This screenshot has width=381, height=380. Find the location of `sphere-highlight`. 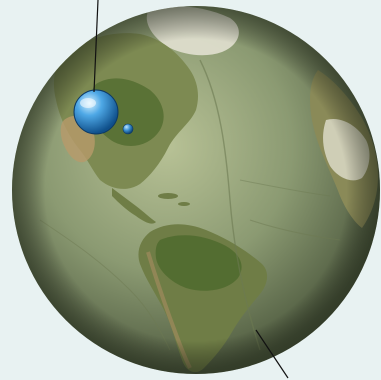

sphere-highlight is located at coordinates (88, 103).